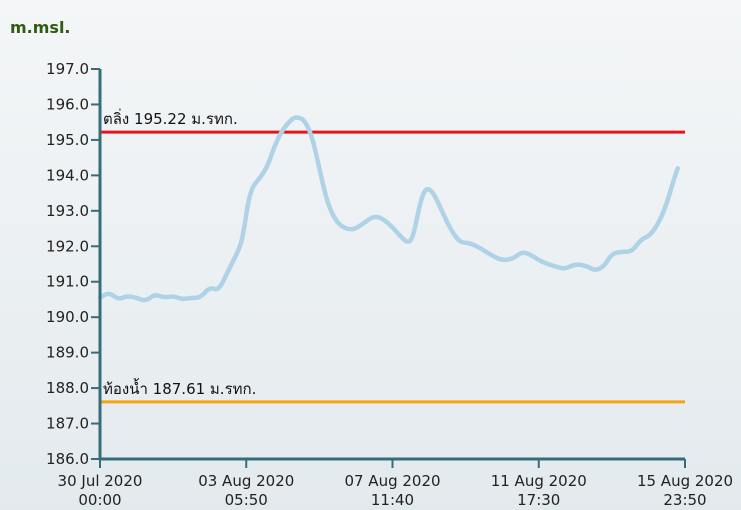 The image size is (741, 510). Describe the element at coordinates (67, 317) in the screenshot. I see `y-tick-label: 190.0` at that location.